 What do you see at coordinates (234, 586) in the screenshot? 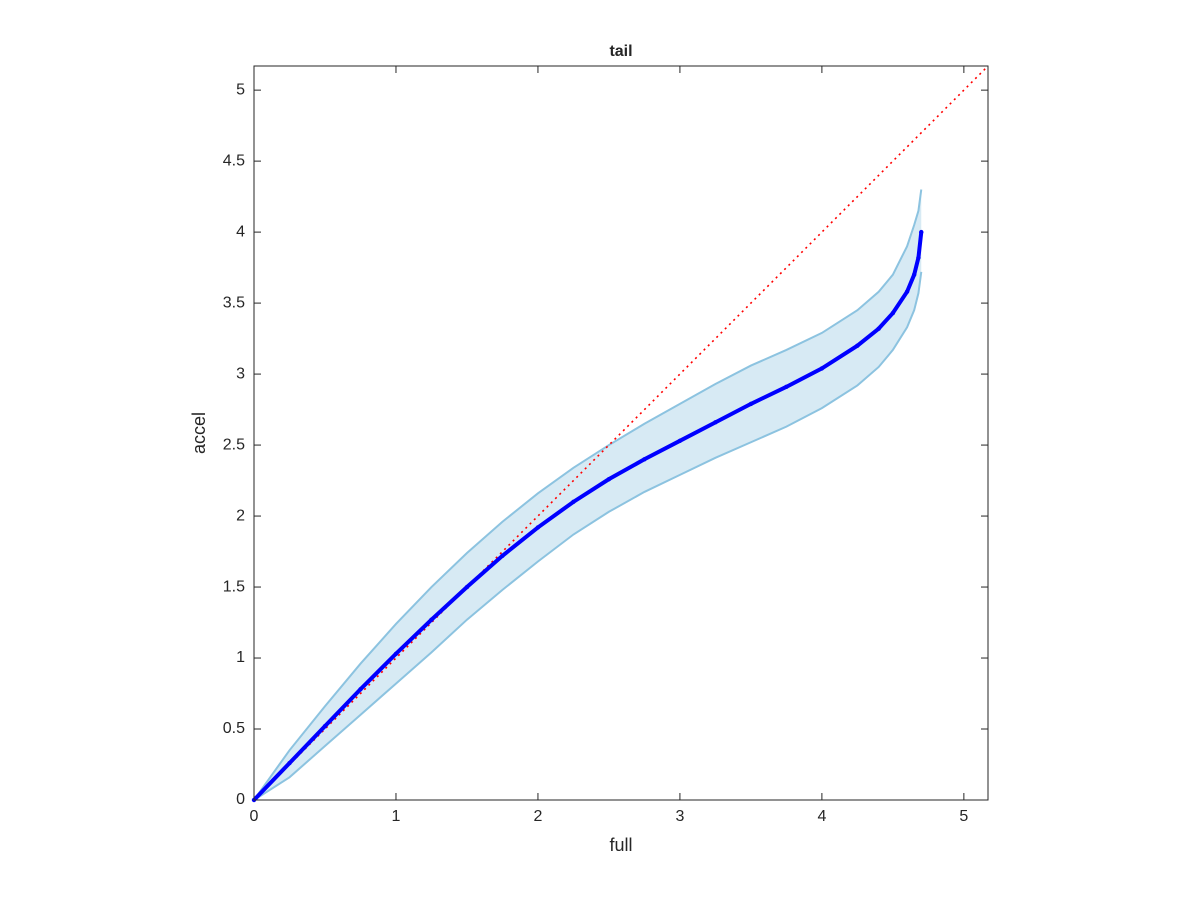
I see `y-tick-label: 1.5` at bounding box center [234, 586].